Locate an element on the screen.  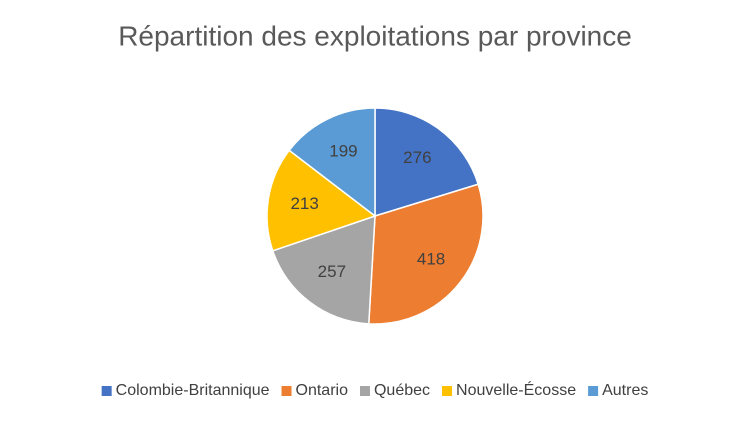
data-label: 199 is located at coordinates (343, 151).